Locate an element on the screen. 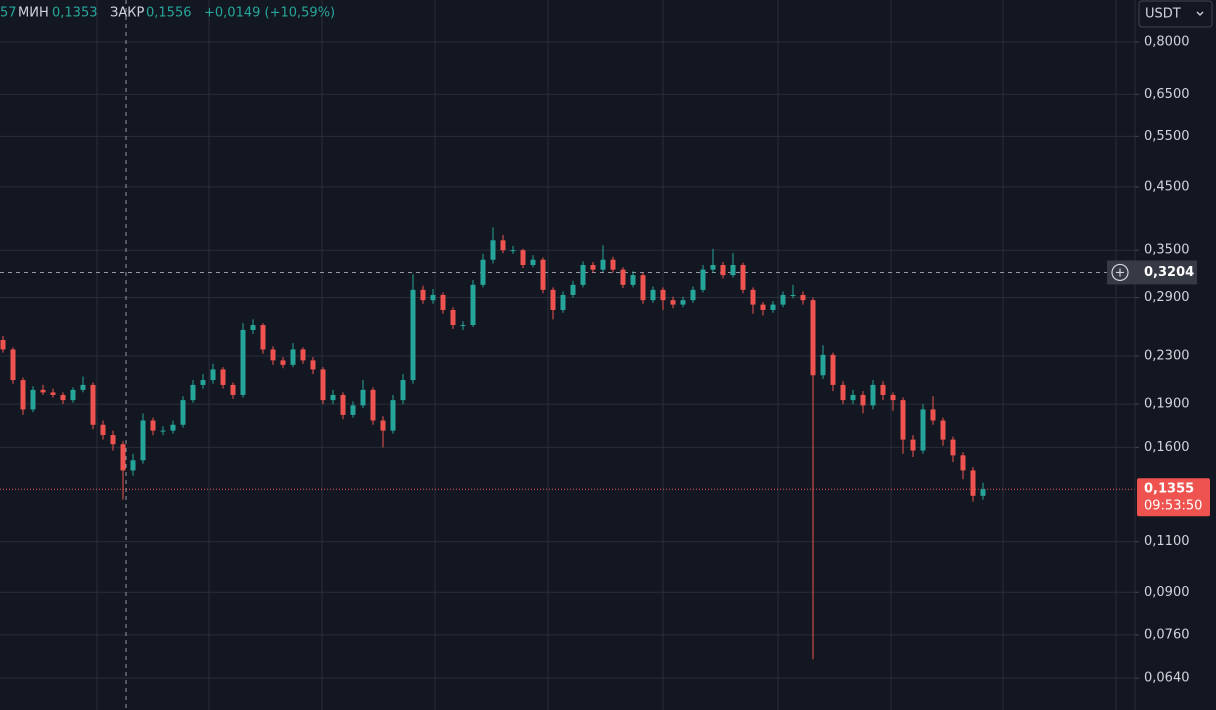 The height and width of the screenshot is (710, 1216). y-tick-label: 0,3500 is located at coordinates (1167, 250).